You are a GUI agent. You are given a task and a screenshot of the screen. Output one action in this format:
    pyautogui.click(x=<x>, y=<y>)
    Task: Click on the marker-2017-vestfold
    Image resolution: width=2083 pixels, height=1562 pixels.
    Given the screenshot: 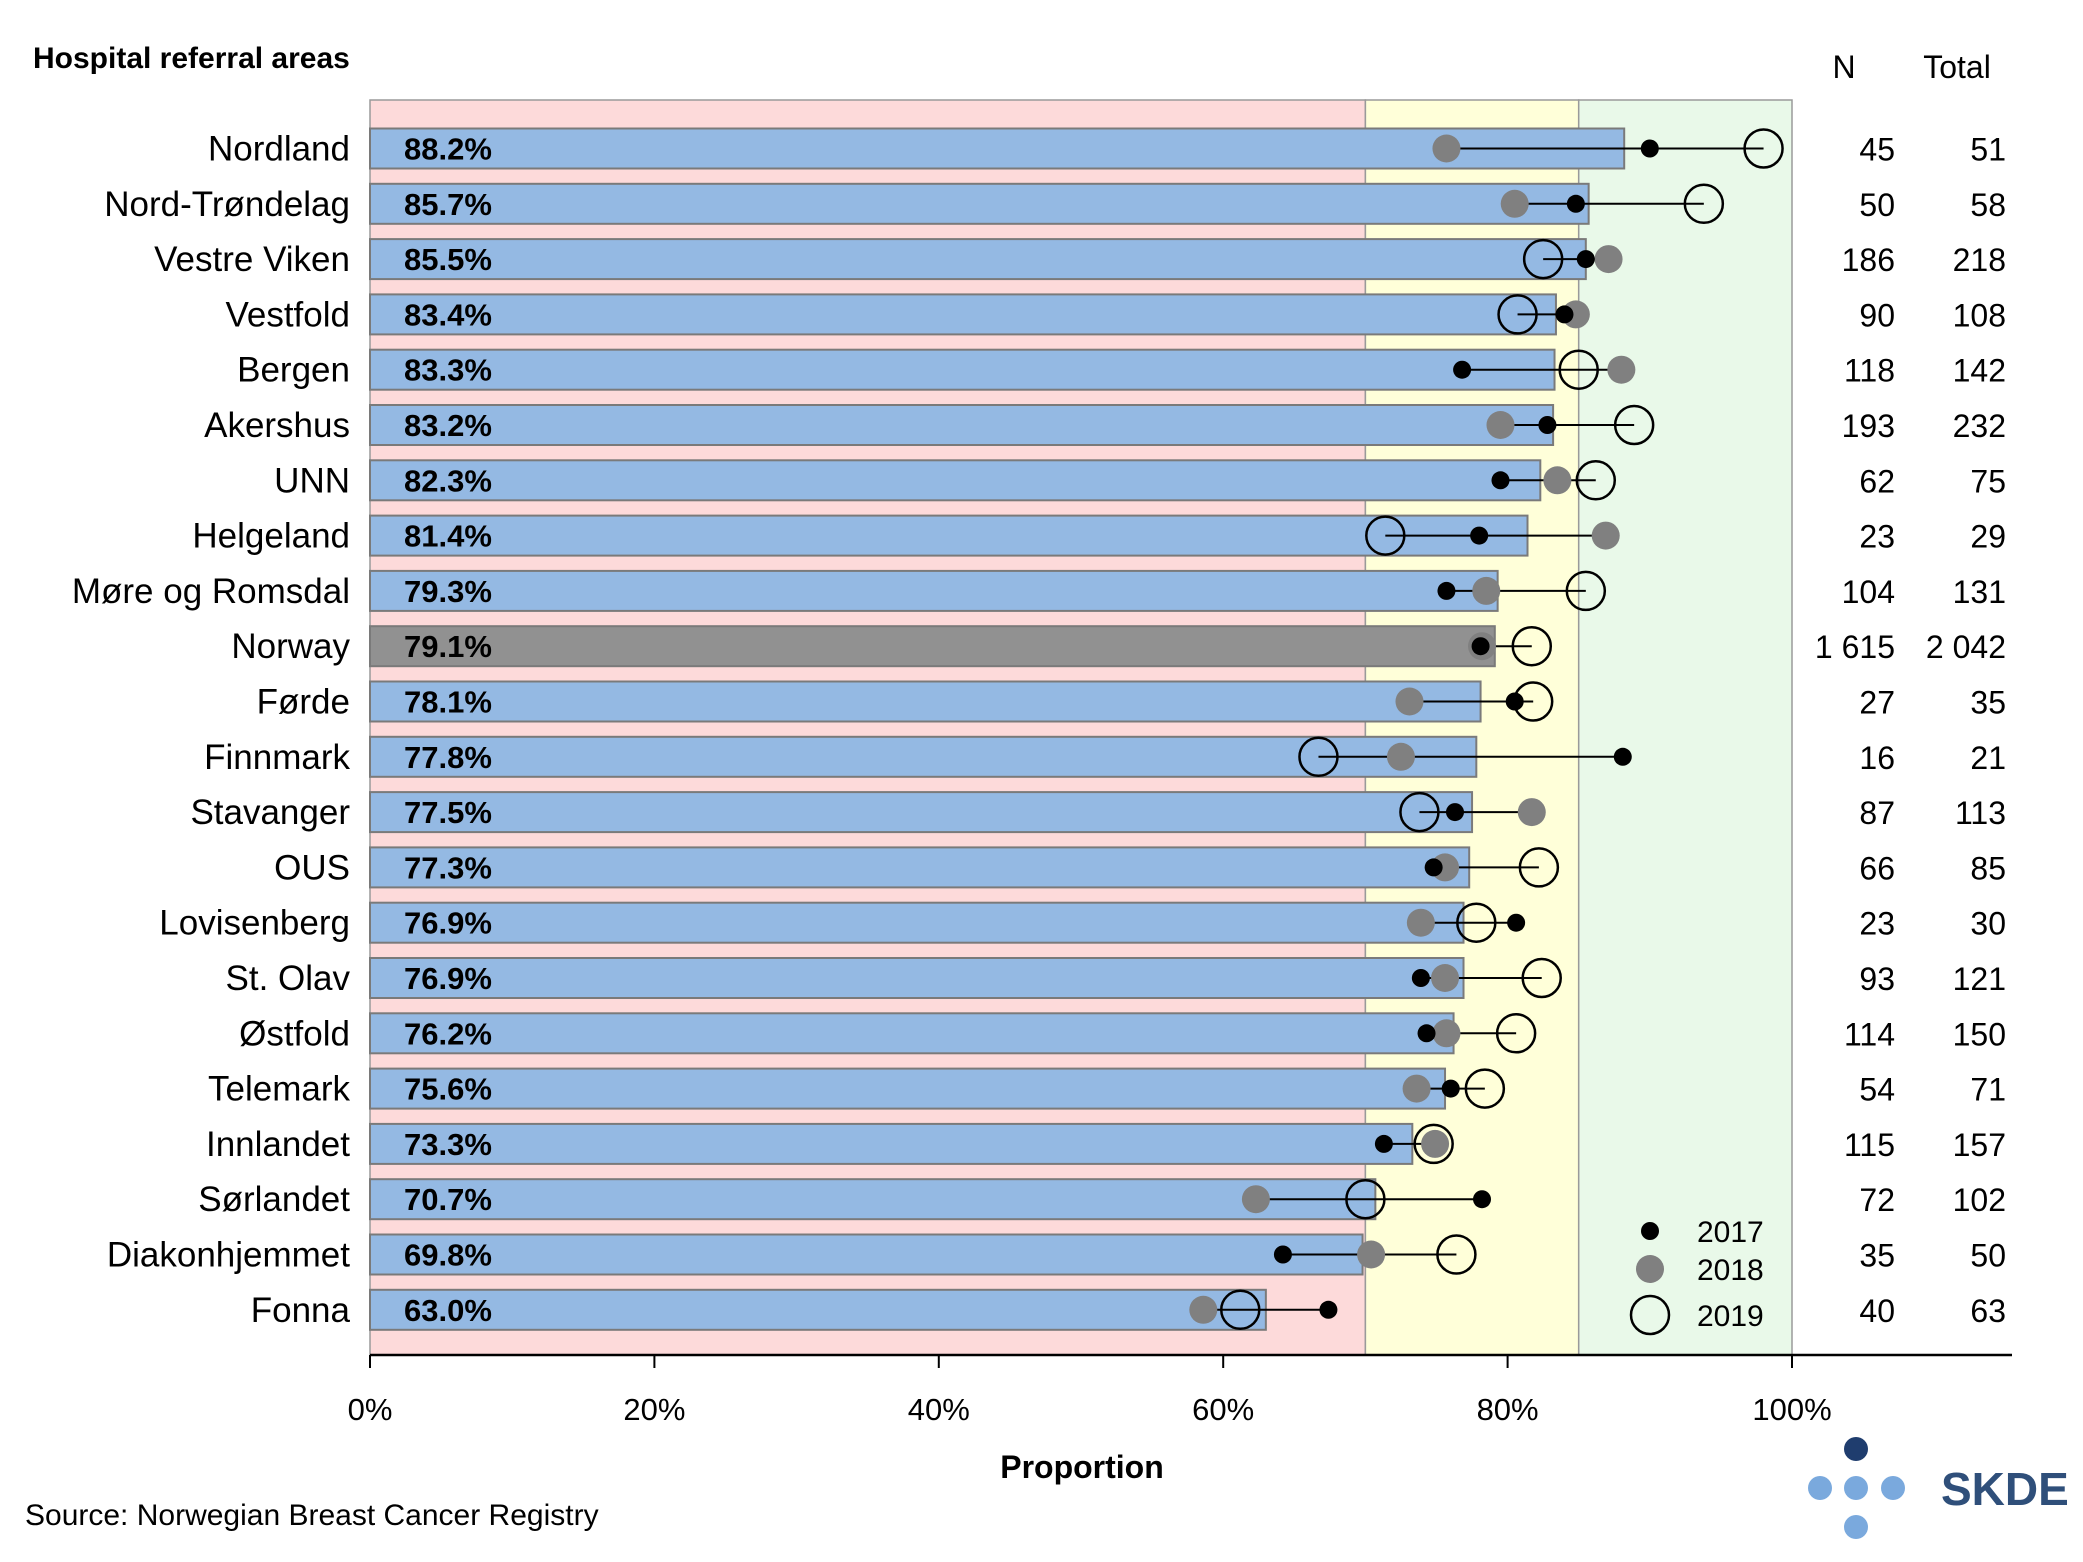 What is the action you would take?
    pyautogui.click(x=1564, y=314)
    